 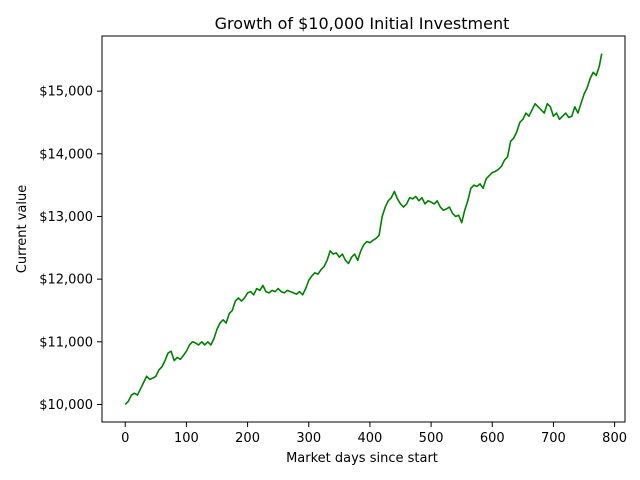 What do you see at coordinates (553, 438) in the screenshot?
I see `x-tick-label: 700` at bounding box center [553, 438].